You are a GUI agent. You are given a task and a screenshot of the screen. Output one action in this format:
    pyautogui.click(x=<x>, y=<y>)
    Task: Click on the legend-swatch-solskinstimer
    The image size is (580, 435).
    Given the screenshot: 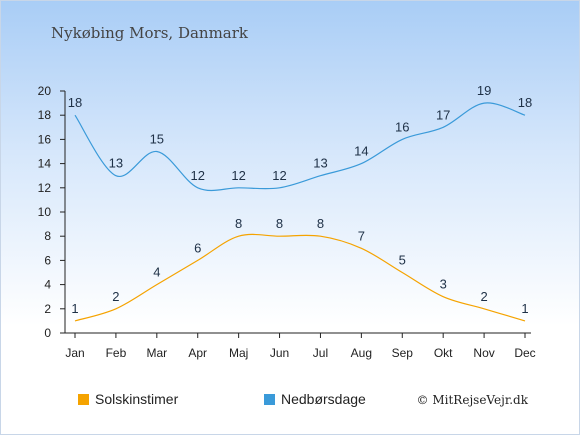 What is the action you would take?
    pyautogui.click(x=83, y=399)
    